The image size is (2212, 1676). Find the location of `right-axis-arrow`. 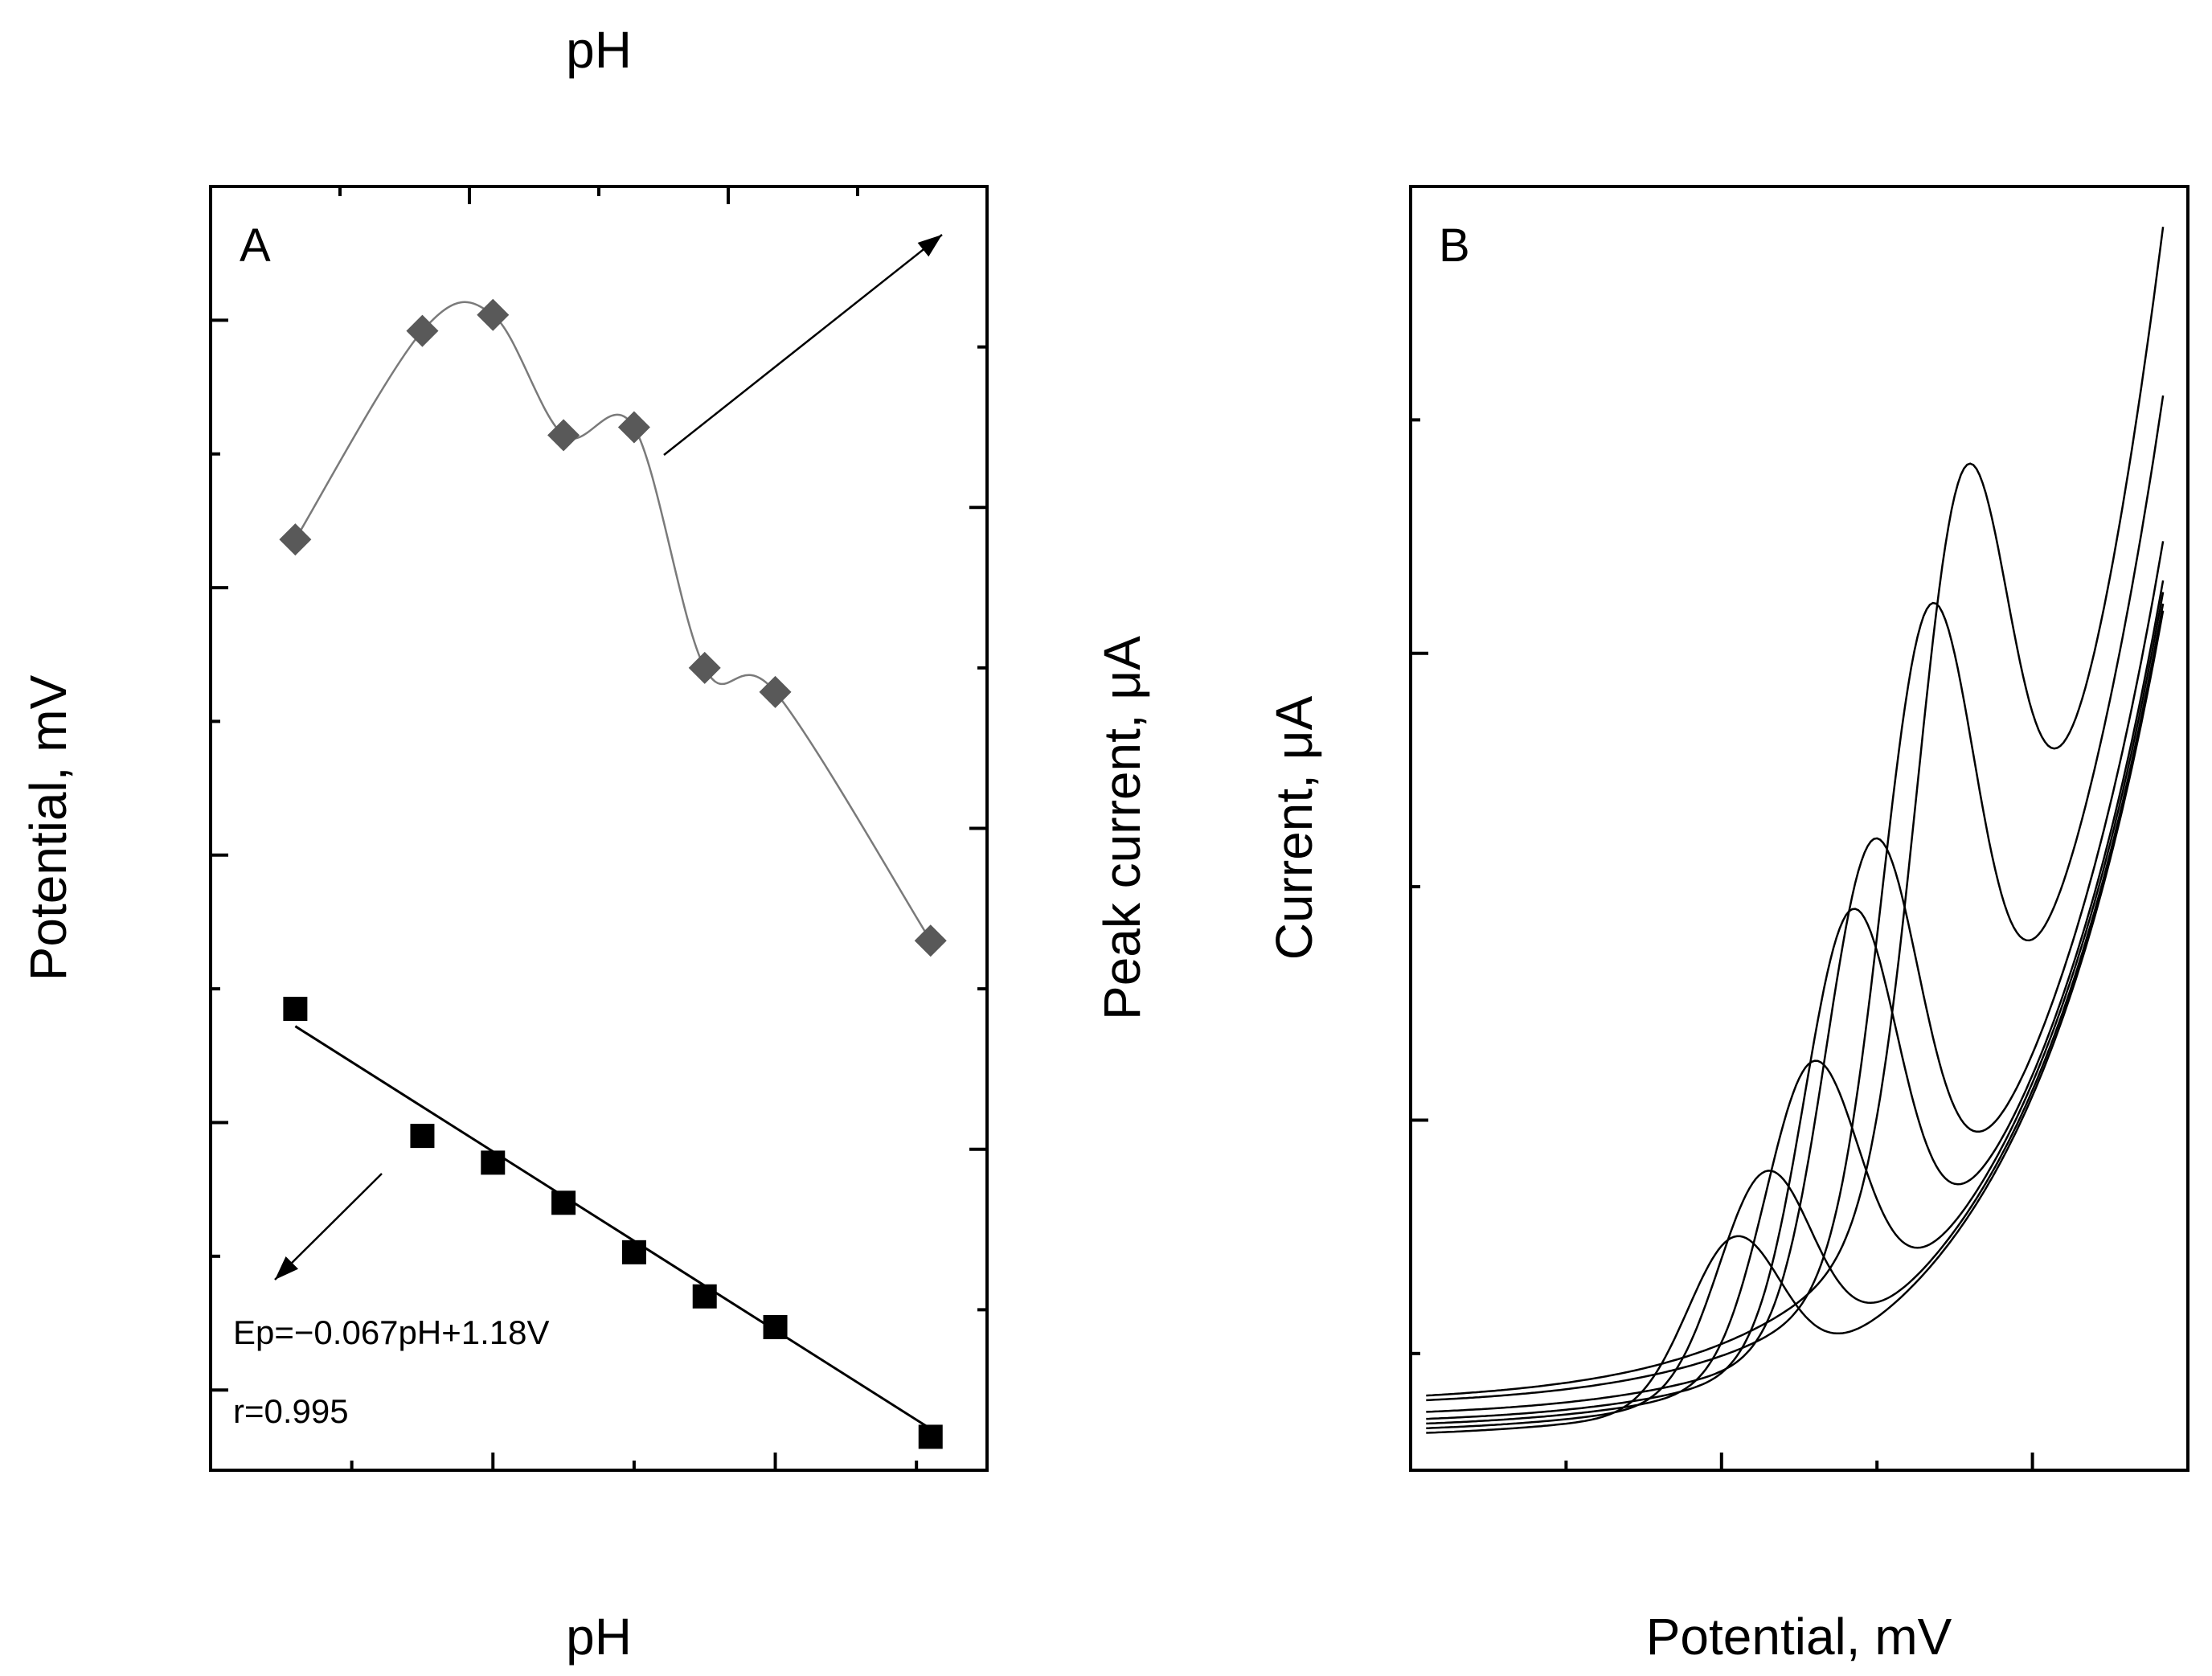

right-axis-arrow is located at coordinates (803, 345).